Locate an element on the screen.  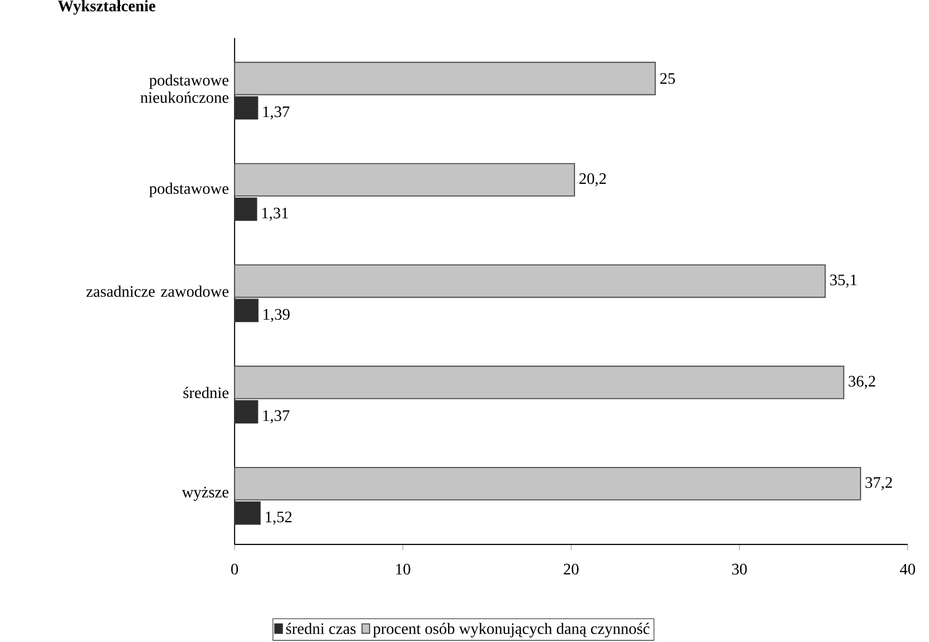
y-axis-title: Wykształcenie is located at coordinates (107, 7).